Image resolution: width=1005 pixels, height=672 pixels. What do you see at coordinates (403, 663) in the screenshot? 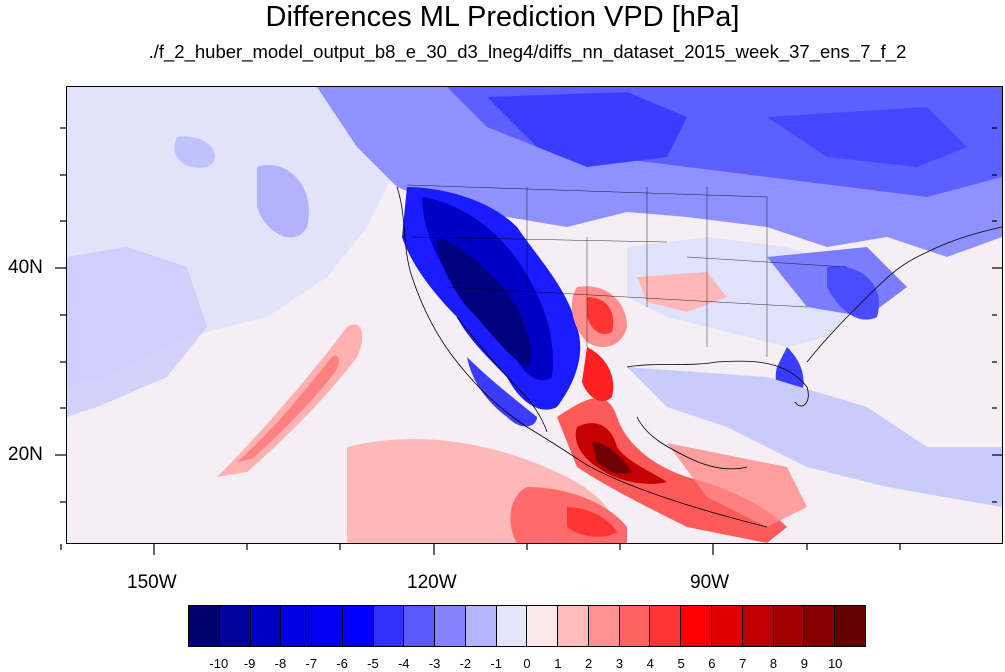
I see `colorbar-tick-label: -4` at bounding box center [403, 663].